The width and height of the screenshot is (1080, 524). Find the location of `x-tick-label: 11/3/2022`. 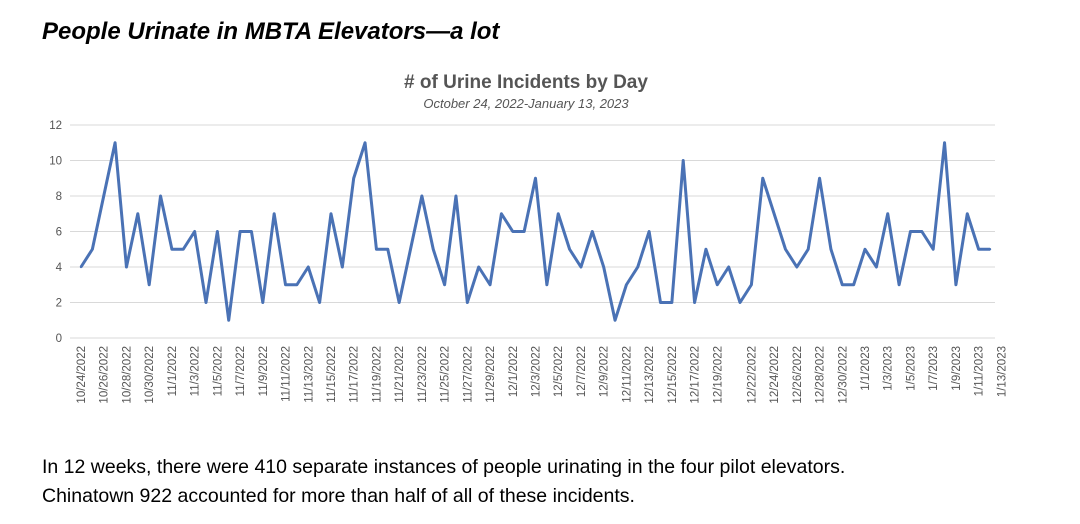

x-tick-label: 11/3/2022 is located at coordinates (196, 371).